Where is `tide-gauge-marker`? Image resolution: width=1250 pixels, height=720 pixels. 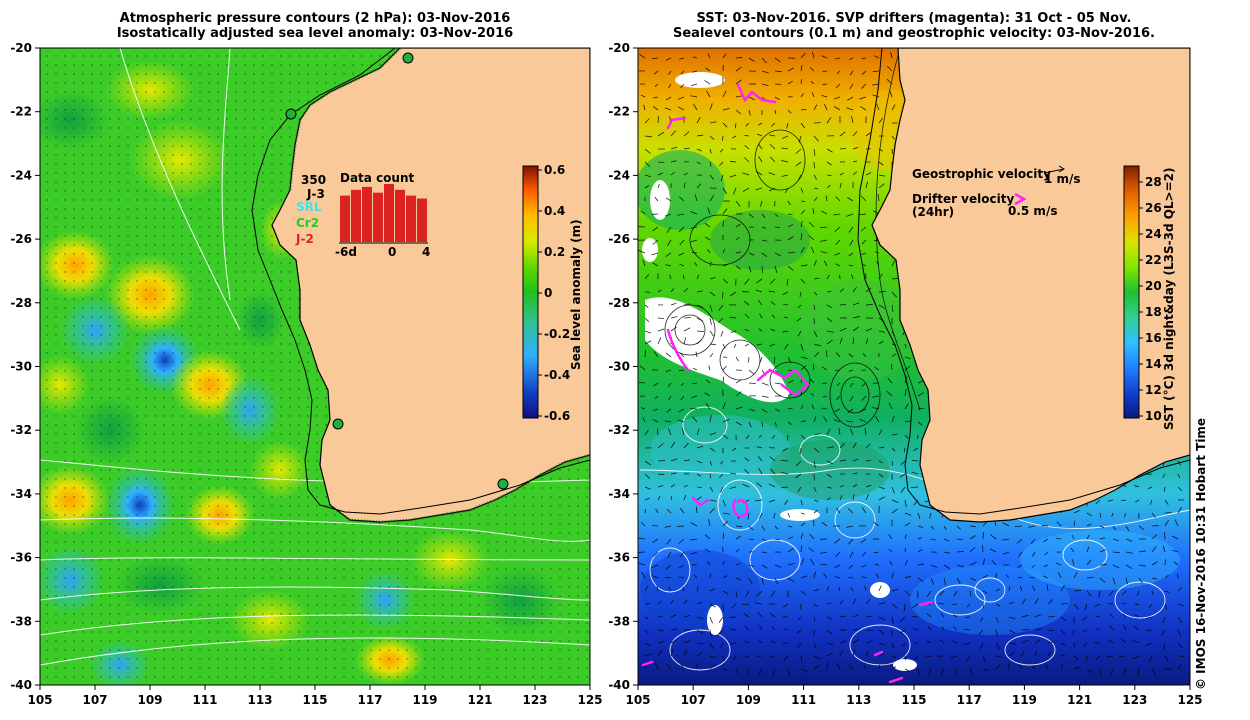 tide-gauge-marker is located at coordinates (503, 484).